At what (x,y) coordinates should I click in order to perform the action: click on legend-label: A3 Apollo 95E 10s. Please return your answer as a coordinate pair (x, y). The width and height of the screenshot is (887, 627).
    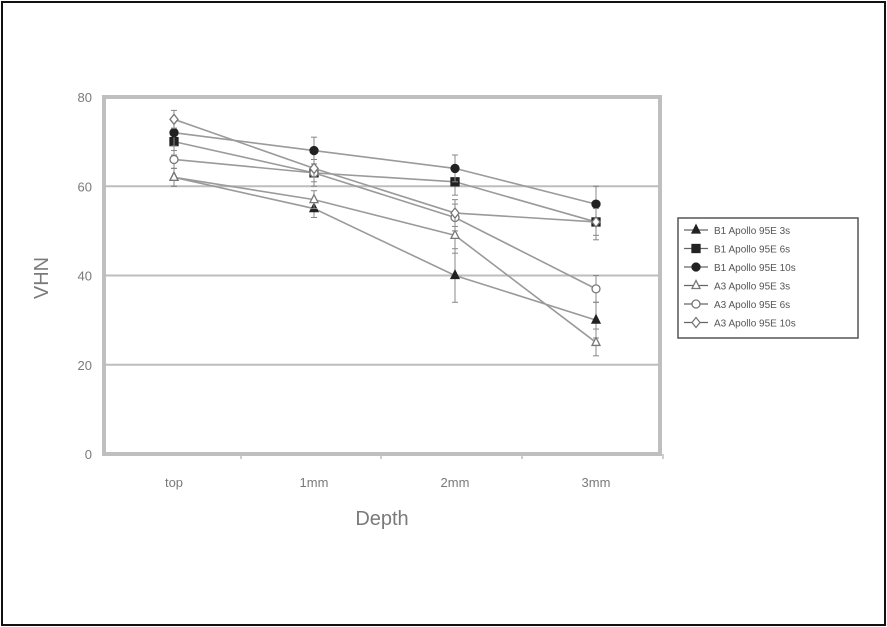
    Looking at the image, I should click on (755, 324).